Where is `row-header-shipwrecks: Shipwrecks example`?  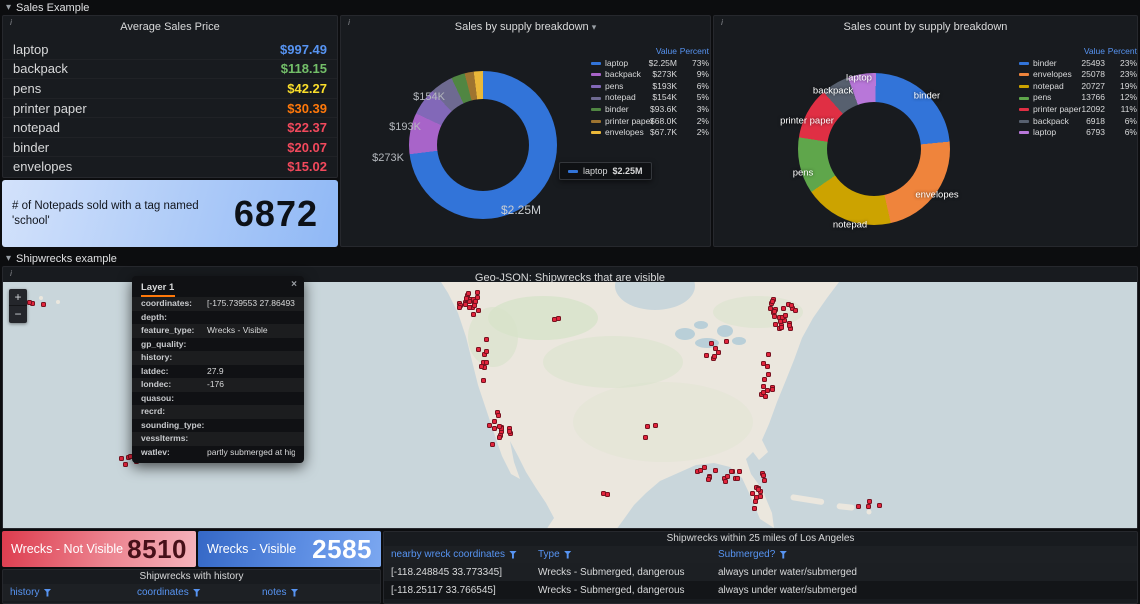
row-header-shipwrecks: Shipwrecks example is located at coordinates (61, 259).